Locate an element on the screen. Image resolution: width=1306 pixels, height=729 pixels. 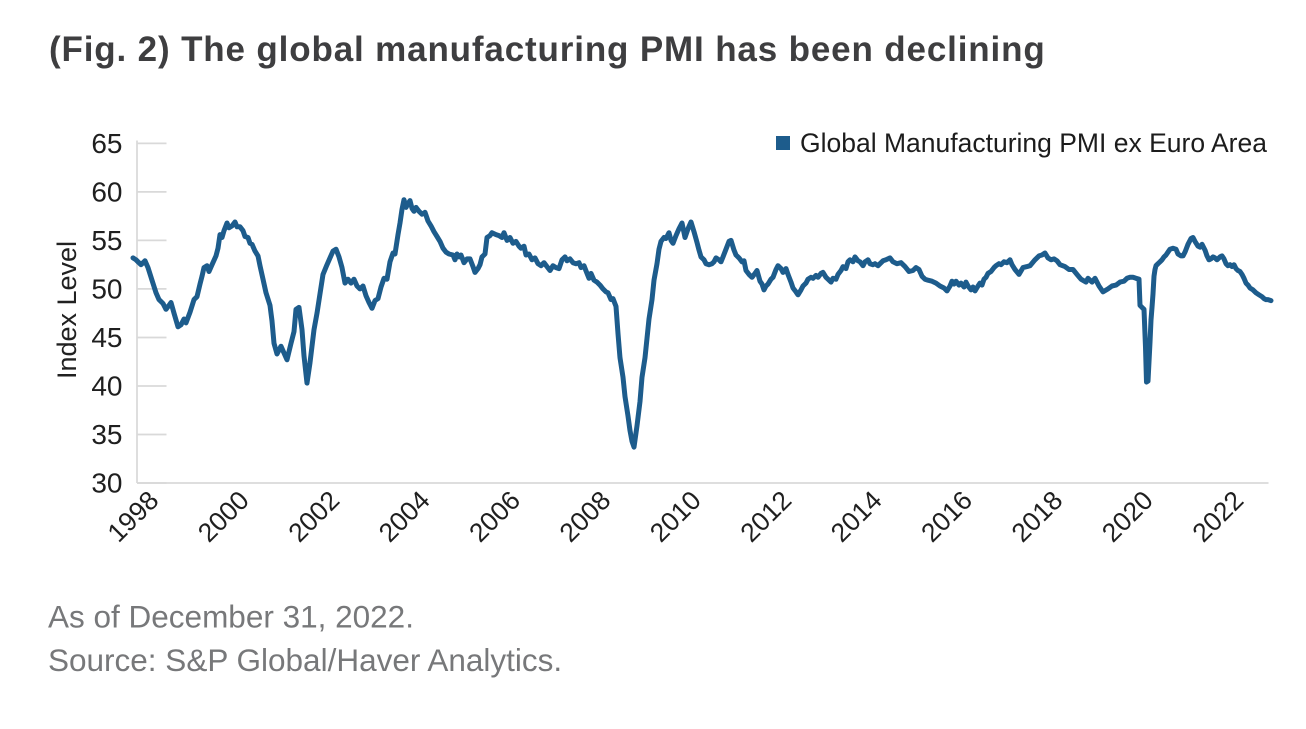
svg-text: 60 is located at coordinates (106, 192).